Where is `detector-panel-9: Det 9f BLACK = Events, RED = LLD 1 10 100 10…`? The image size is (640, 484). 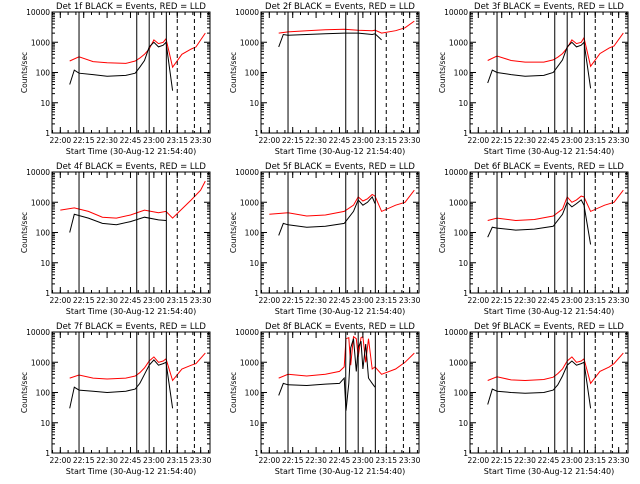
detector-panel-9: Det 9f BLACK = Events, RED = LLD 1 10 100 10… is located at coordinates (534, 399).